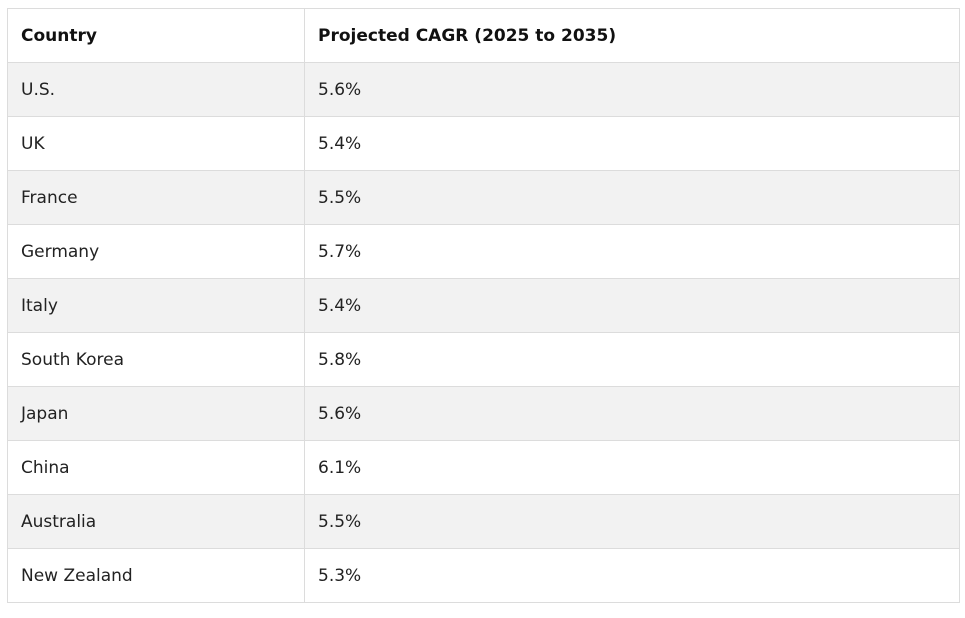 The width and height of the screenshot is (965, 618). Describe the element at coordinates (632, 251) in the screenshot. I see `cagr-cell: 5.7%` at that location.